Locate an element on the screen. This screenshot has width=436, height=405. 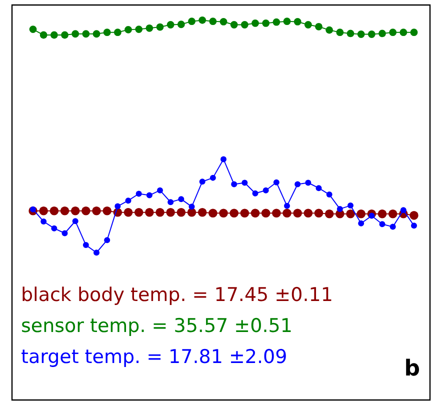
annotation: b is located at coordinates (412, 369).